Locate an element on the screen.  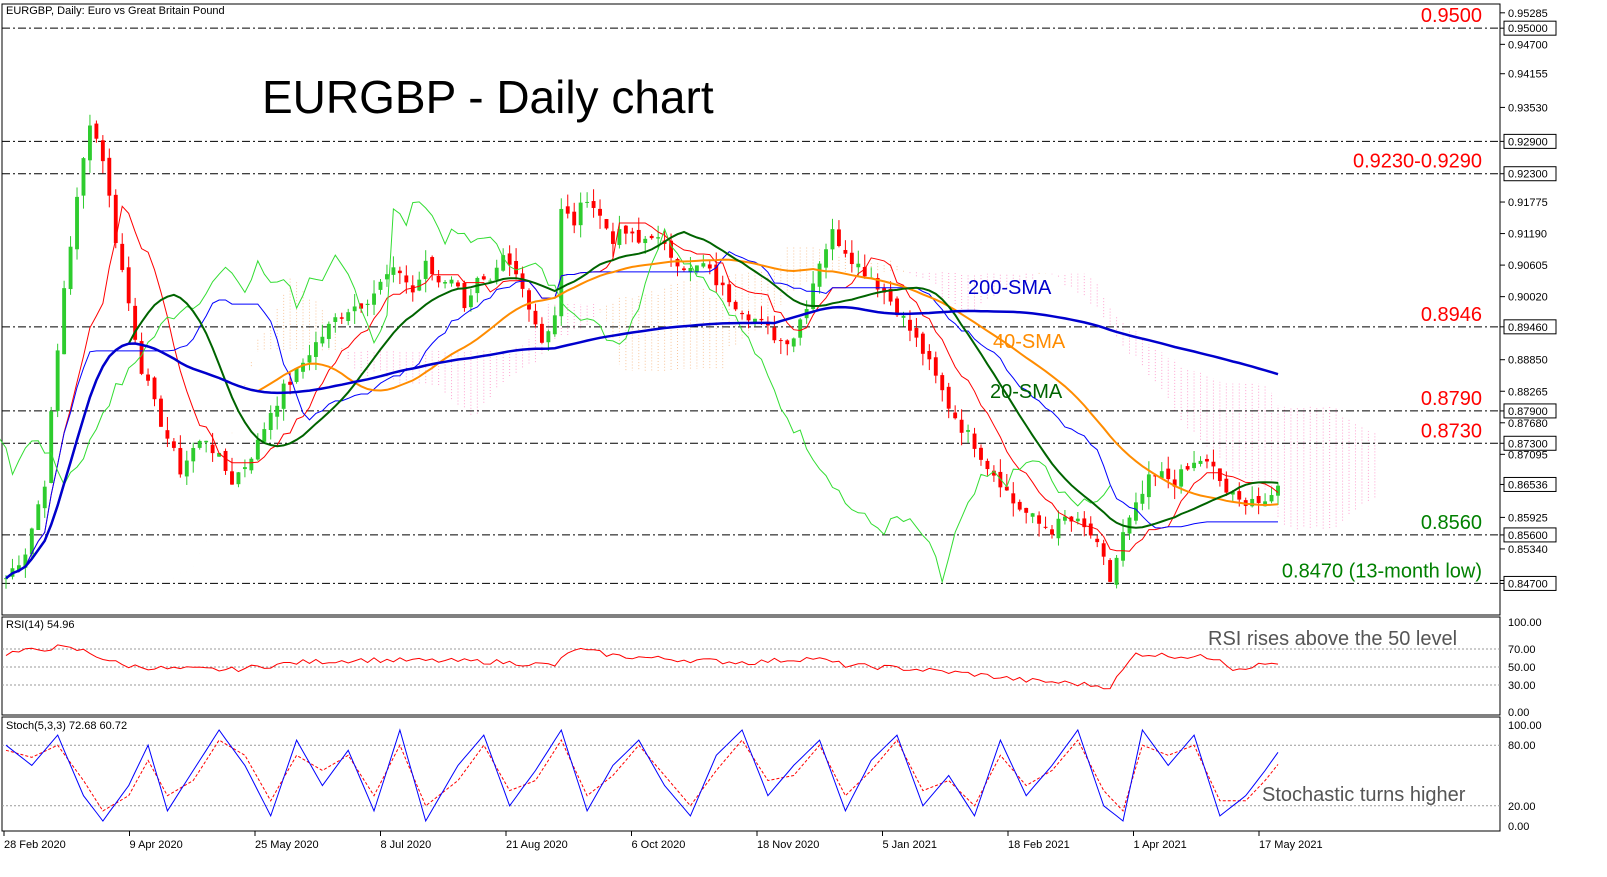
price-tick-label: 0.92900 is located at coordinates (1528, 142).